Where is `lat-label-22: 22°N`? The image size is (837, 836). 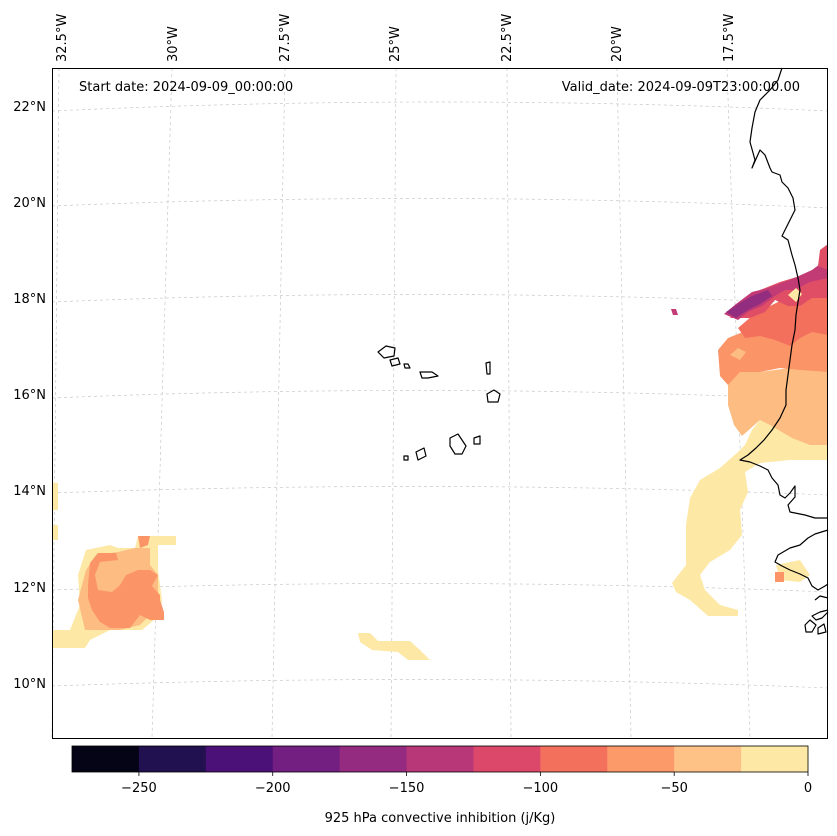
lat-label-22: 22°N is located at coordinates (29, 107).